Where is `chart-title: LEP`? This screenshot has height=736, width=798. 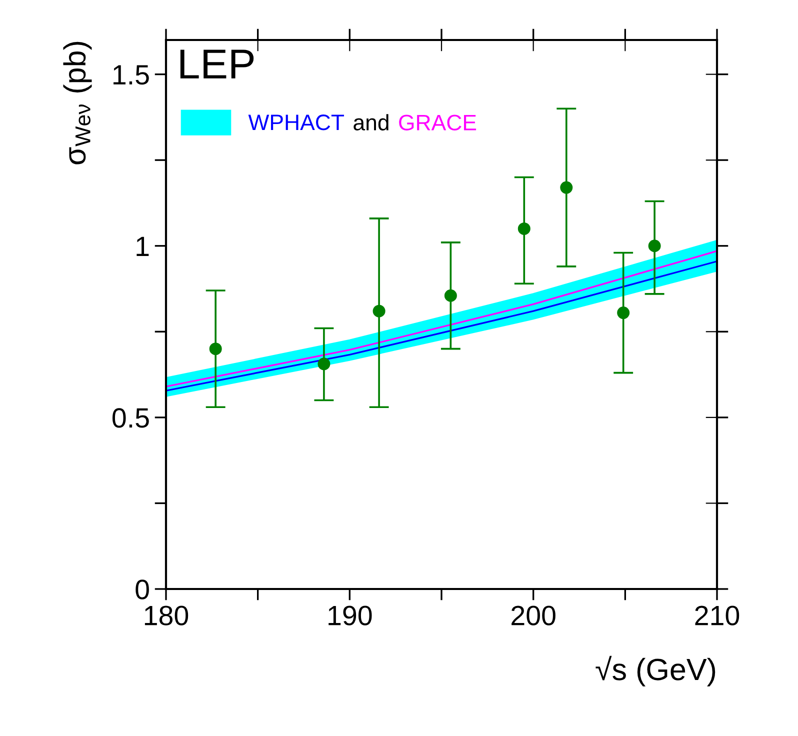
chart-title: LEP is located at coordinates (217, 64).